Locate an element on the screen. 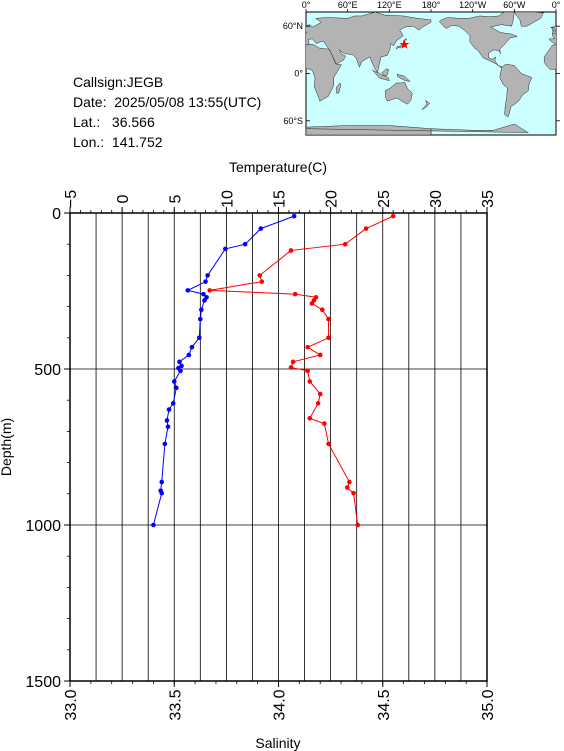 This screenshot has width=564, height=751. depth-axis-title: Depth(m) is located at coordinates (7, 447).